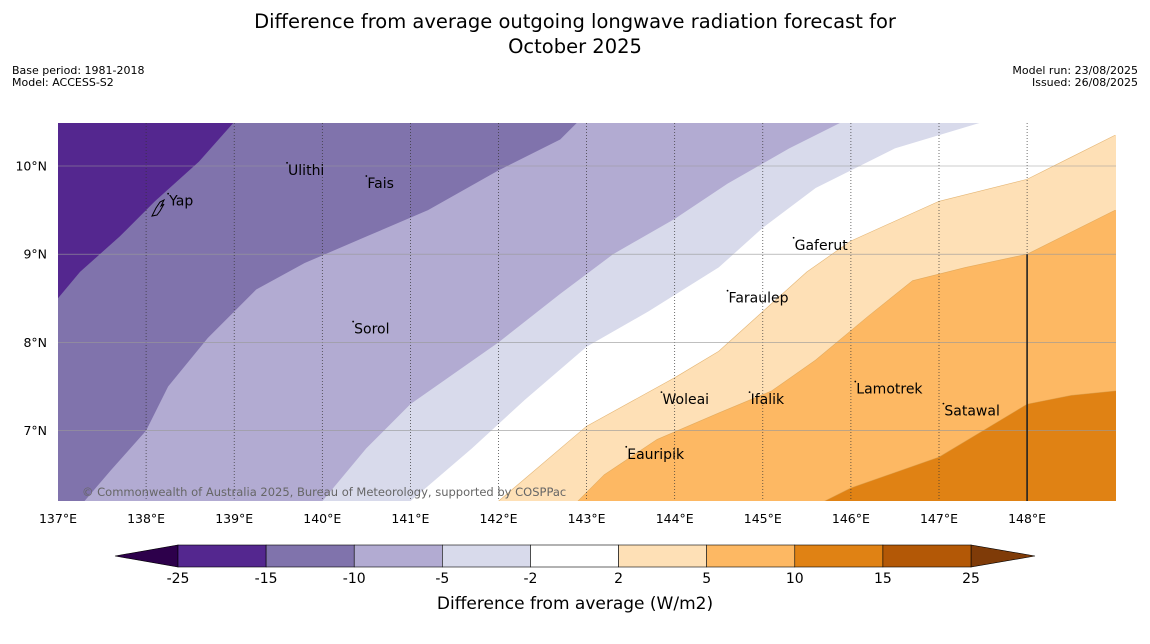 The width and height of the screenshot is (1150, 644). Describe the element at coordinates (266, 579) in the screenshot. I see `colorbar-tick-label: -15` at that location.